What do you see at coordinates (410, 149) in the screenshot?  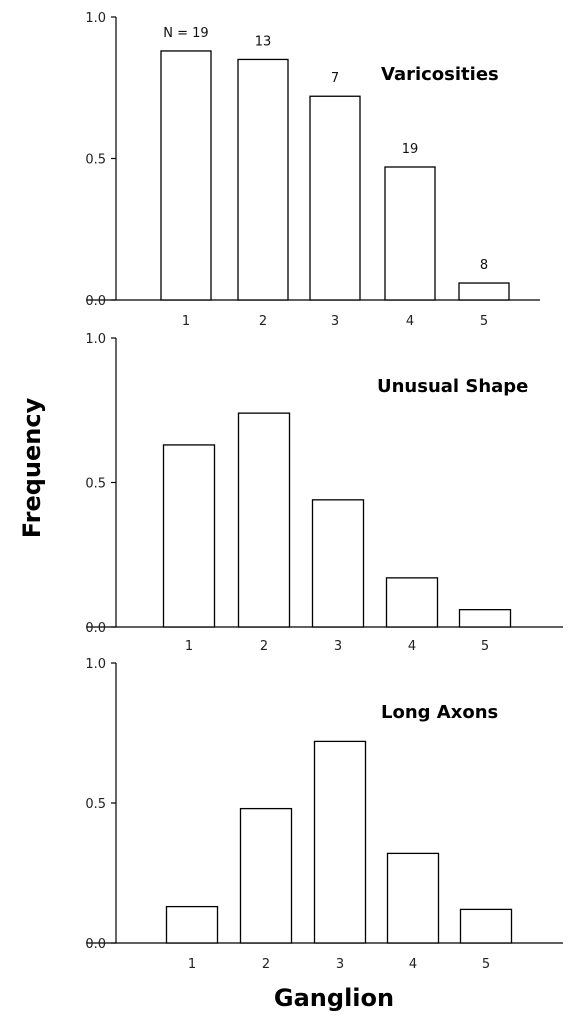 I see `bar-count-label: 19` at bounding box center [410, 149].